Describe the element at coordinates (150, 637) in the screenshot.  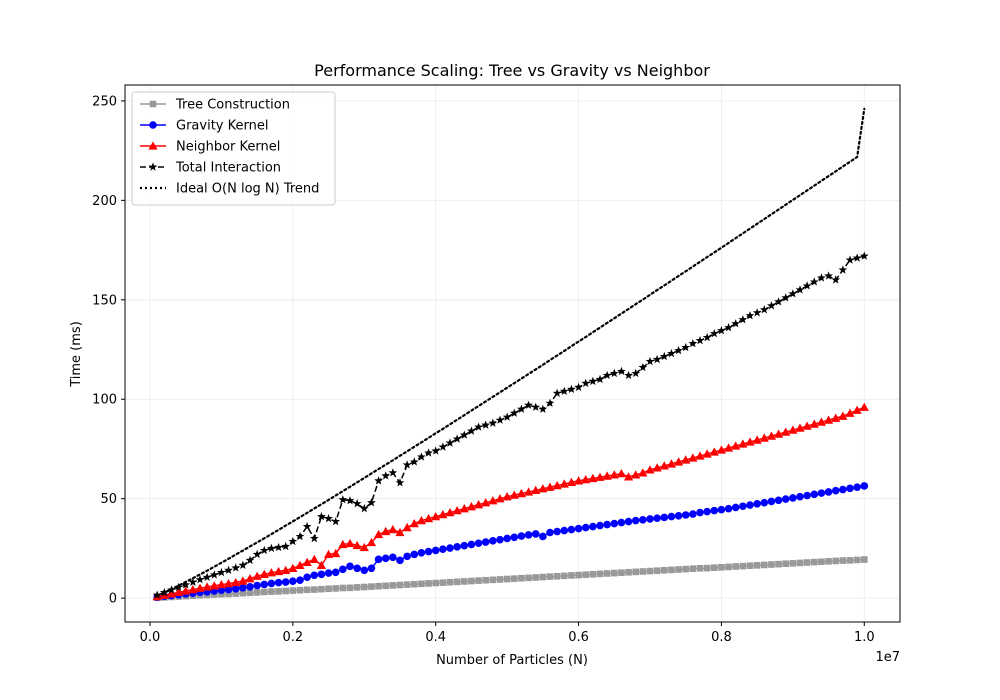
I see `x-tick-label: 0.0` at that location.